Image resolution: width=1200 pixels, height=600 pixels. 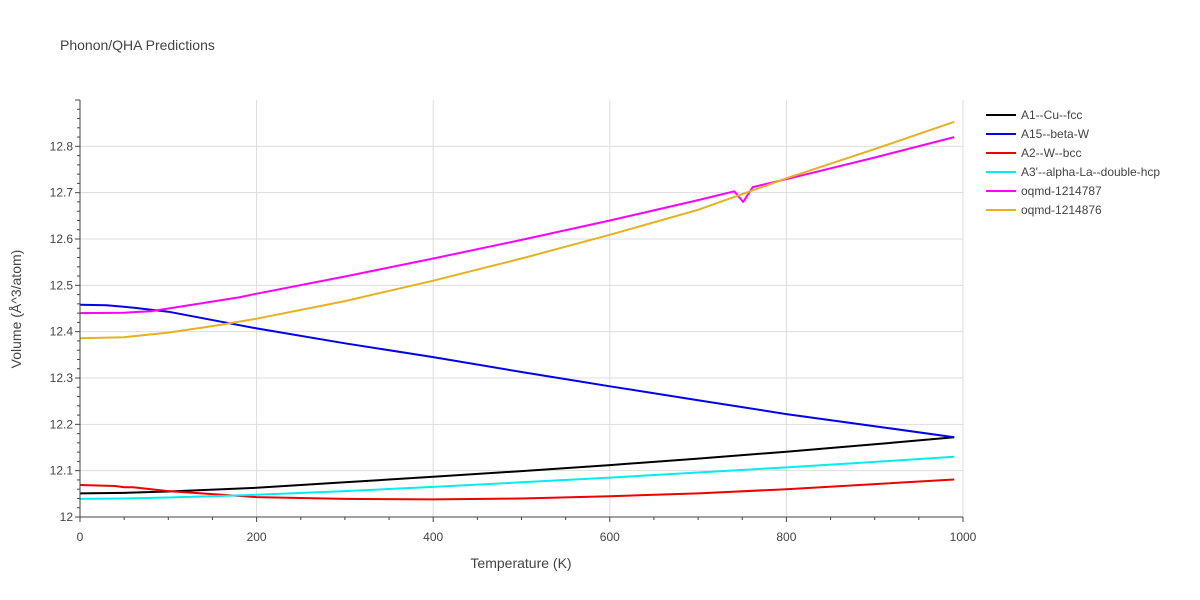 I want to click on x-tick-label: 0, so click(x=80, y=537).